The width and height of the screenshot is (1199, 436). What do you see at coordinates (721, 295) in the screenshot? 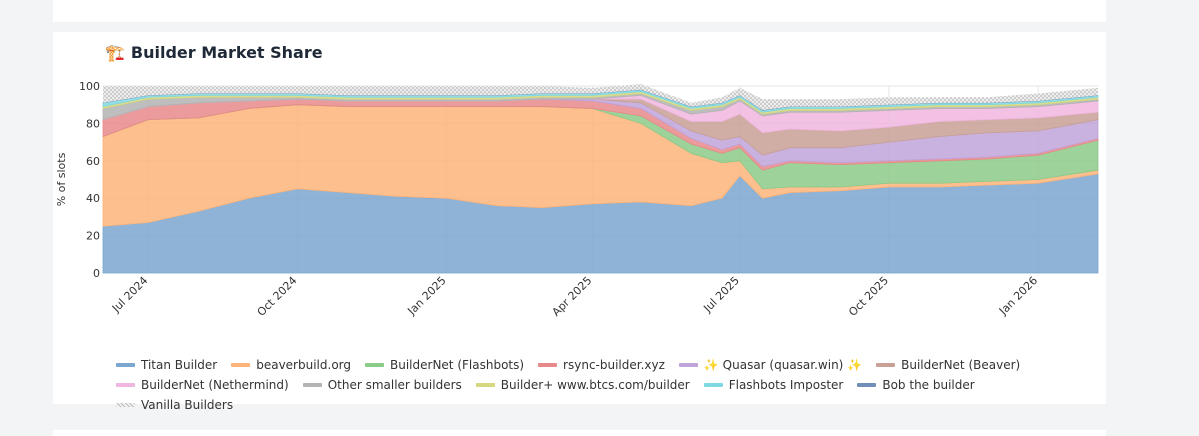
I see `x-tick-label: Jul 2025` at bounding box center [721, 295].